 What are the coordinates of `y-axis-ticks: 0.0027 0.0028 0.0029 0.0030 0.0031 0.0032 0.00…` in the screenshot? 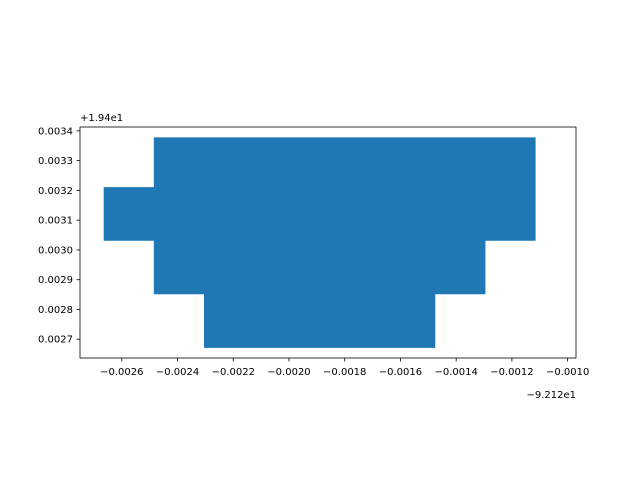 It's located at (59, 236).